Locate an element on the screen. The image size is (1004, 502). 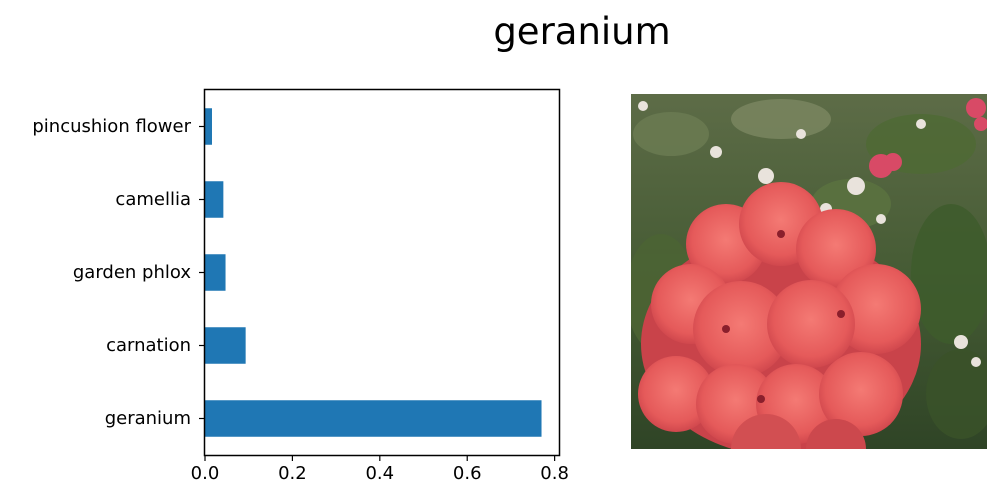
x-axis: 0.0 0.2 0.4 0.6 0.8 is located at coordinates (380, 469).